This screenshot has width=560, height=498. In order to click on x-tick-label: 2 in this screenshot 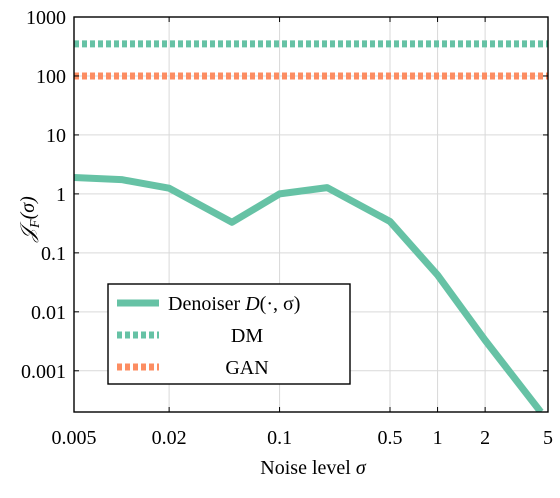, I will do `click(485, 438)`.